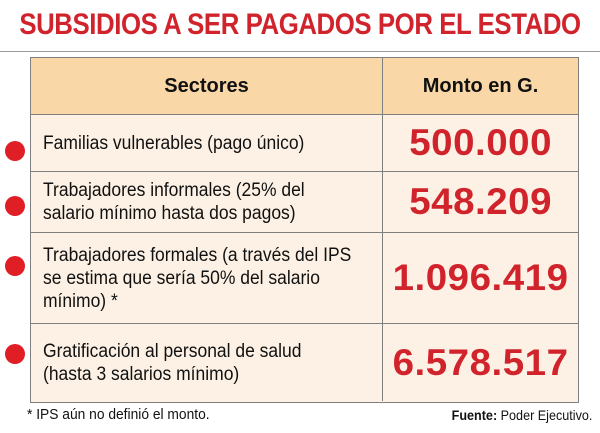 Image resolution: width=600 pixels, height=433 pixels. What do you see at coordinates (300, 24) in the screenshot?
I see `infographic-title: SUBSIDIOS A SER PAGADOS POR EL ESTADO` at bounding box center [300, 24].